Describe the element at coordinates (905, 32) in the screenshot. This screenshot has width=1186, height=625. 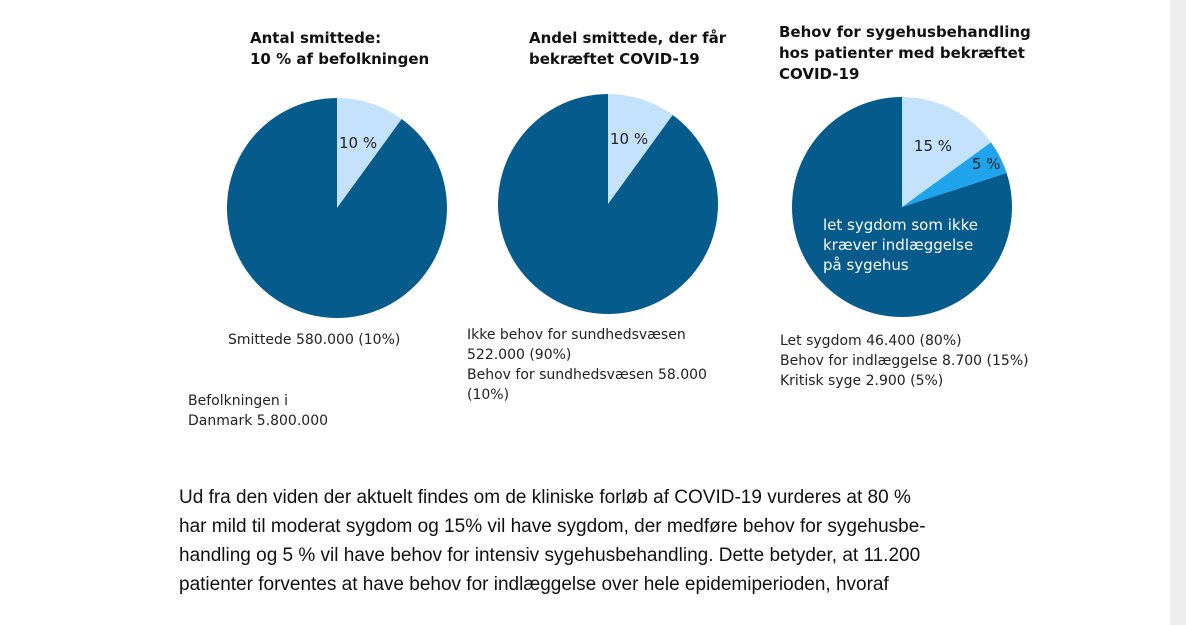
I see `chart-3-title-line-1: Behov for sygehusbehandling` at that location.